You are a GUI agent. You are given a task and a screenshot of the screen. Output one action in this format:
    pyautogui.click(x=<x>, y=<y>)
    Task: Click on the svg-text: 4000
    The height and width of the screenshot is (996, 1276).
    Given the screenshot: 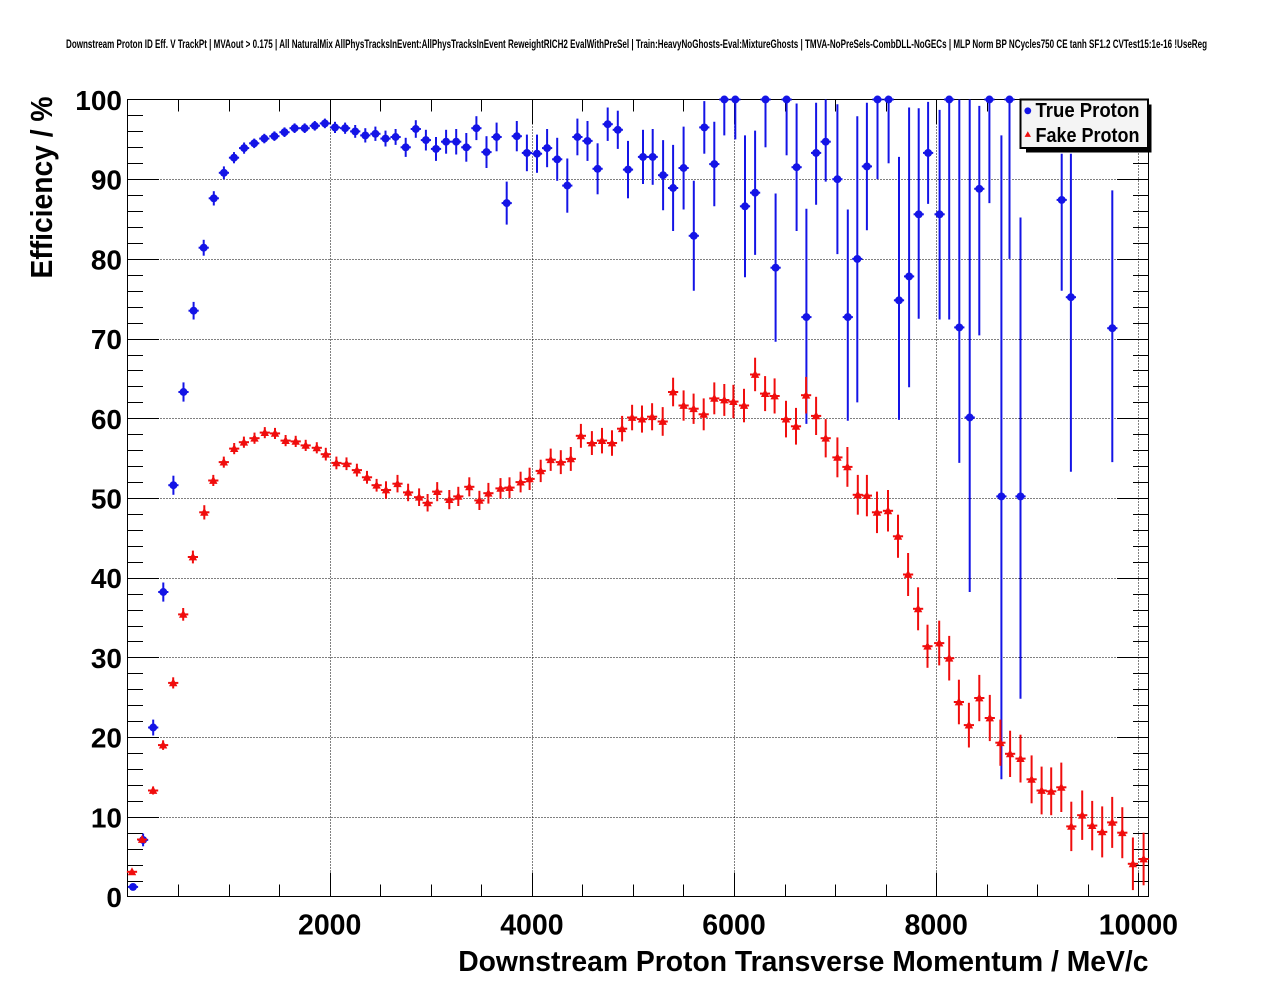 What is the action you would take?
    pyautogui.click(x=531, y=926)
    